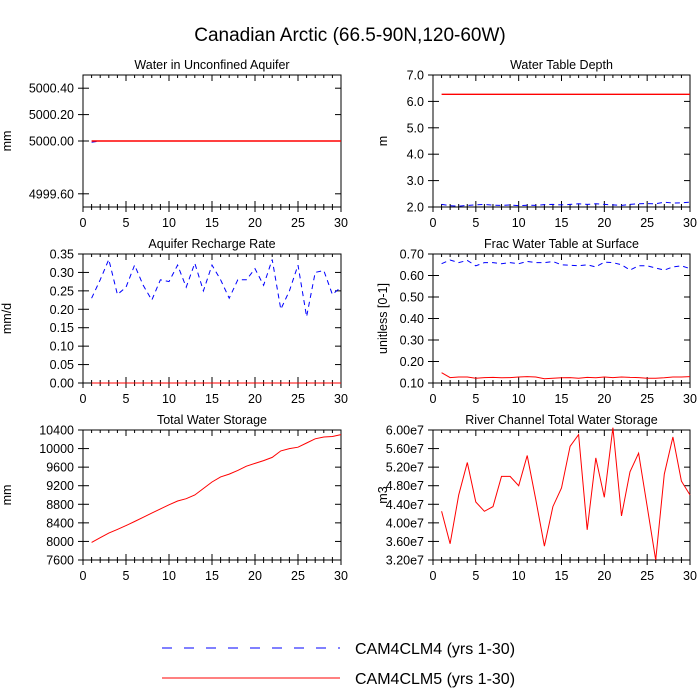  What do you see at coordinates (412, 362) in the screenshot?
I see `y-tick-label: 0.20` at bounding box center [412, 362].